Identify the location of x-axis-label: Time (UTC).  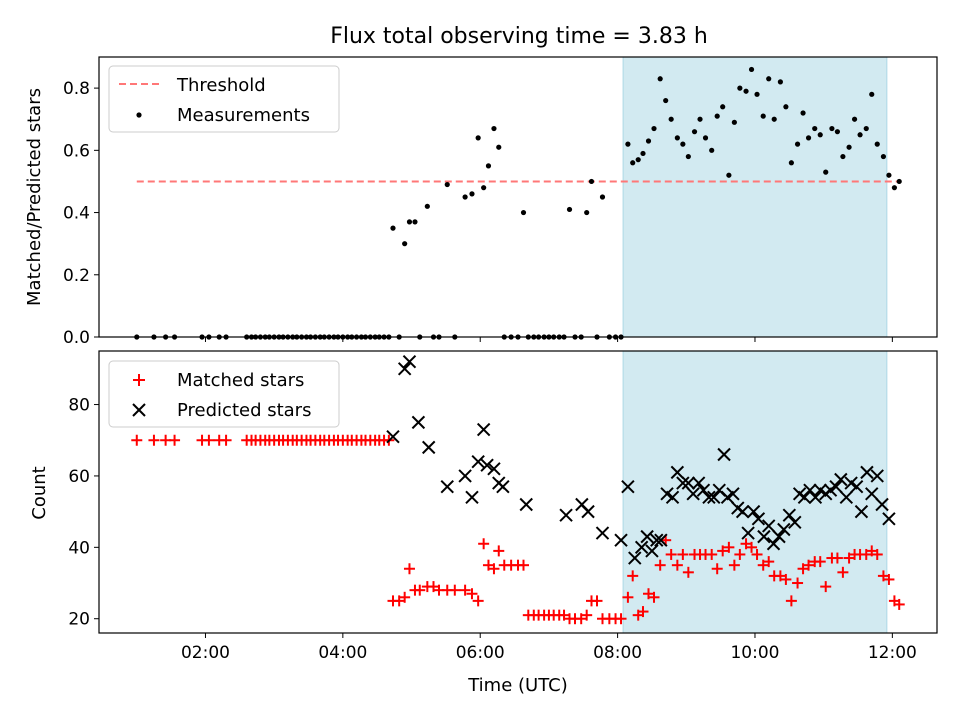
(517, 685).